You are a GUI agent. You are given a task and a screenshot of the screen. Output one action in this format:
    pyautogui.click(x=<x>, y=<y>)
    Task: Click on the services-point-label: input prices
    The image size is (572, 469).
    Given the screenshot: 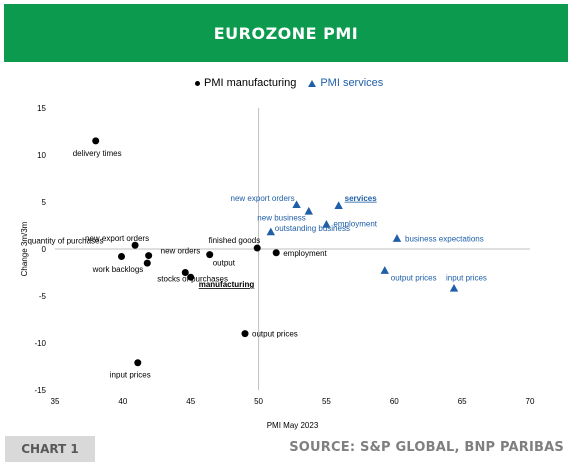 What is the action you would take?
    pyautogui.click(x=466, y=277)
    